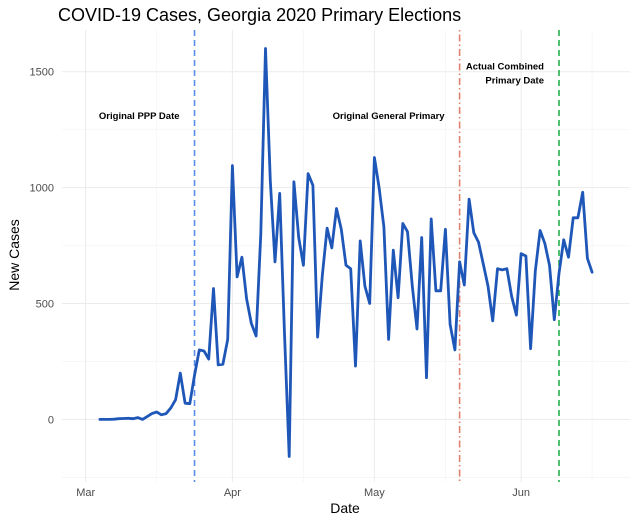 This screenshot has width=640, height=523. Describe the element at coordinates (505, 66) in the screenshot. I see `annotation-label: Actual Combined` at that location.